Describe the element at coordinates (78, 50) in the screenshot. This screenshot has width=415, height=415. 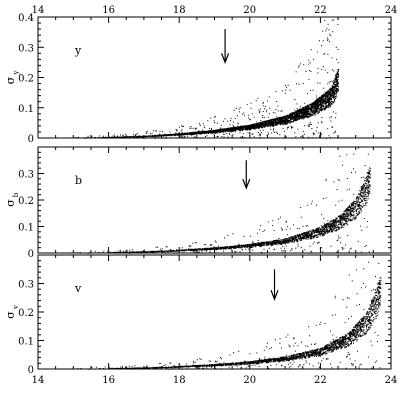
I see `panel-label-y: y` at that location.